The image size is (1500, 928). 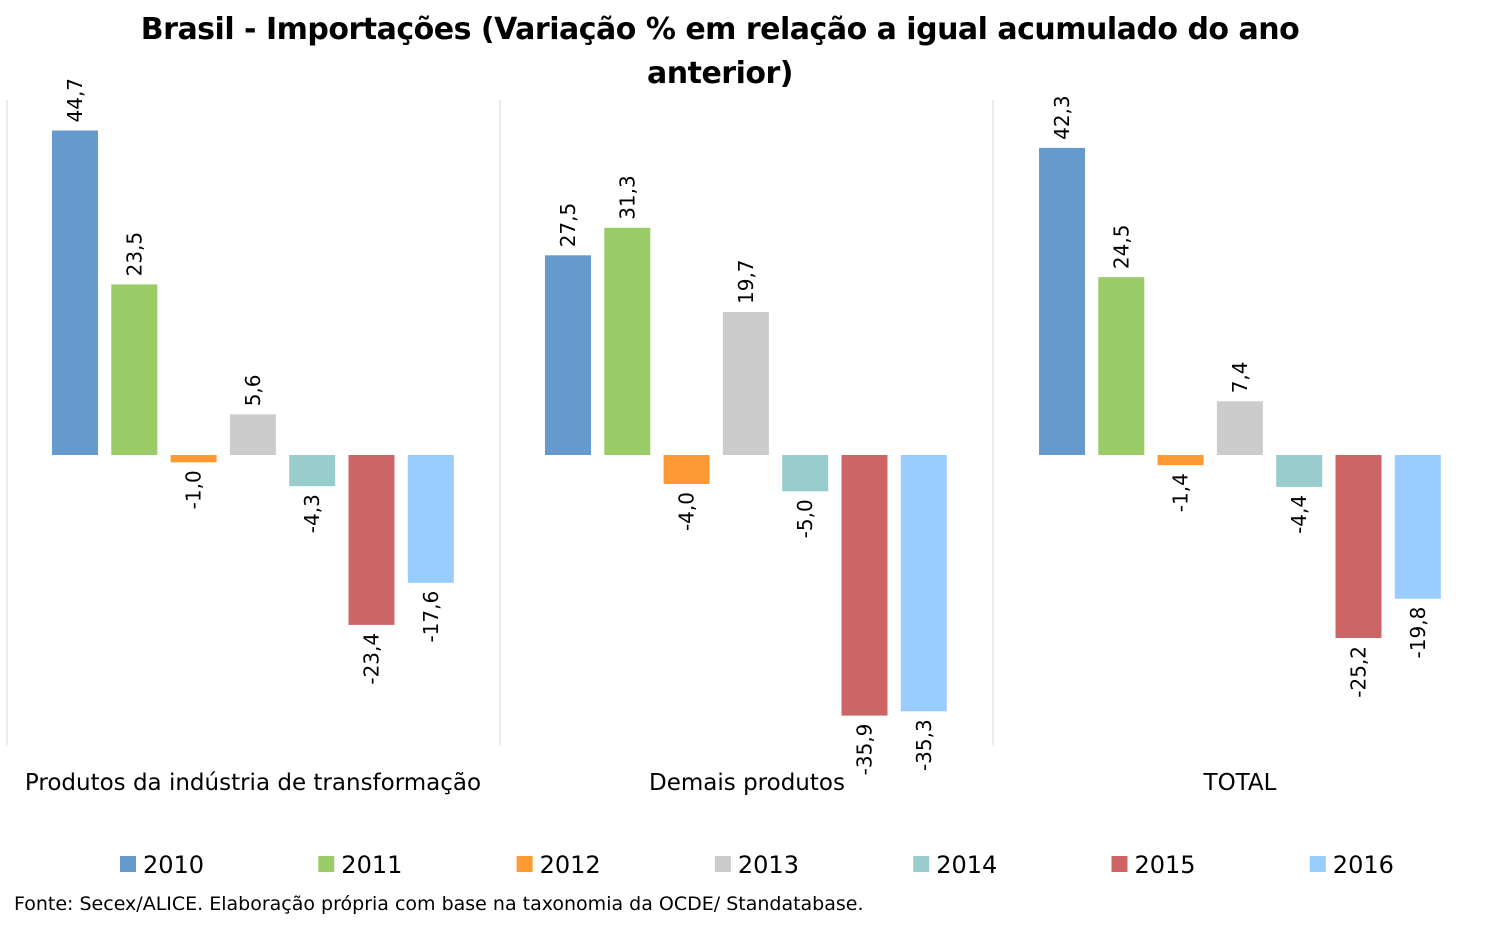 What do you see at coordinates (746, 281) in the screenshot?
I see `data-label-2013-cat-2: 19,7` at bounding box center [746, 281].